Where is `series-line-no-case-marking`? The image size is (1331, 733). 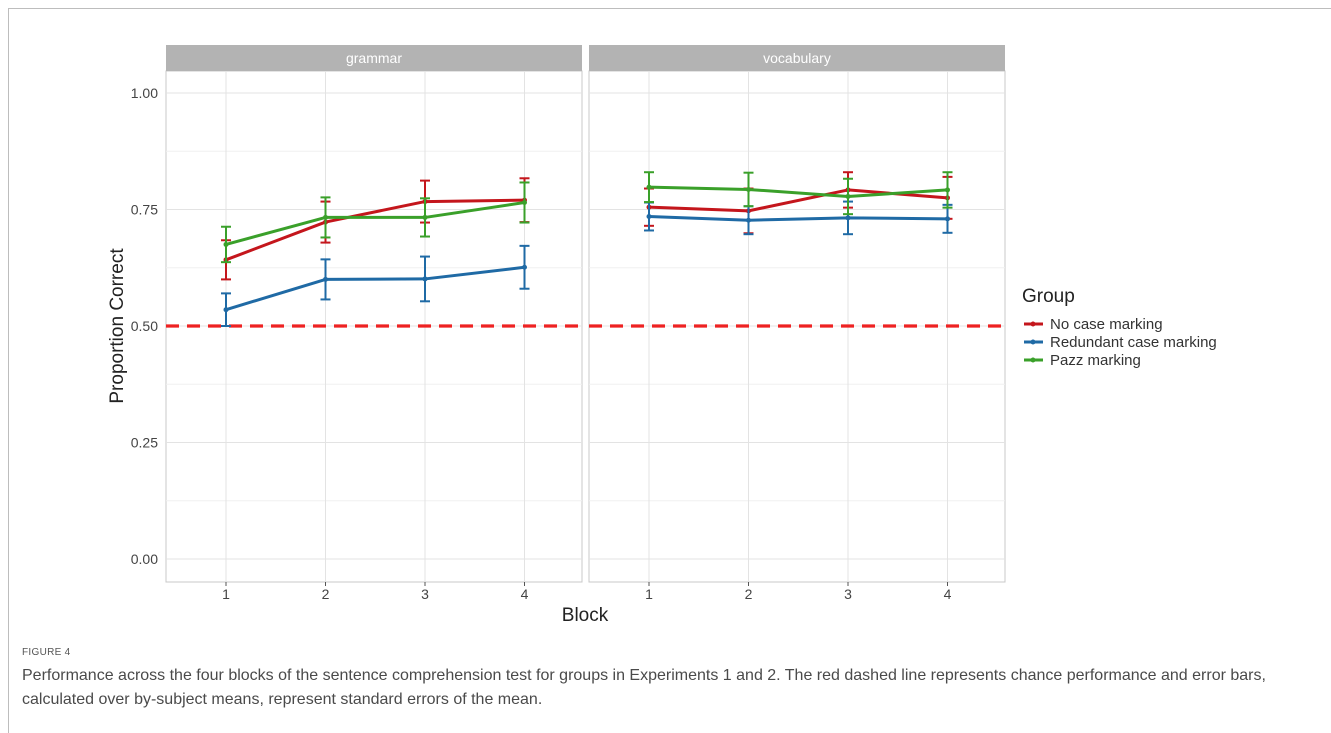
series-line-no-case-marking is located at coordinates (375, 230).